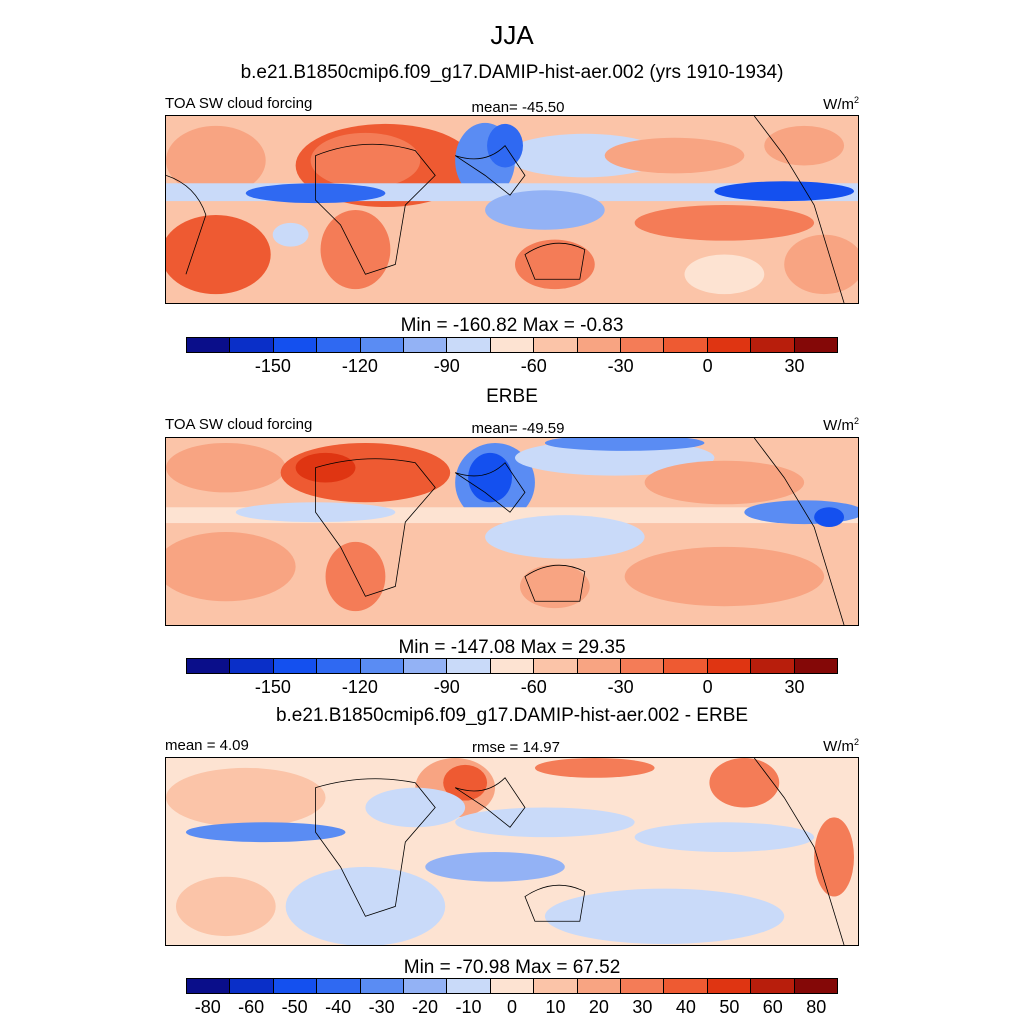 The width and height of the screenshot is (1024, 1024). What do you see at coordinates (518, 107) in the screenshot?
I see `panel1-mean-label: mean= -45.50` at bounding box center [518, 107].